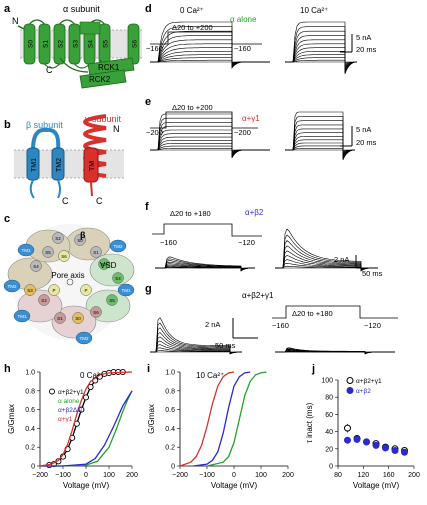 The width and height of the screenshot is (427, 505). I want to click on i-y-tick-label: 0.2, so click(170, 448).